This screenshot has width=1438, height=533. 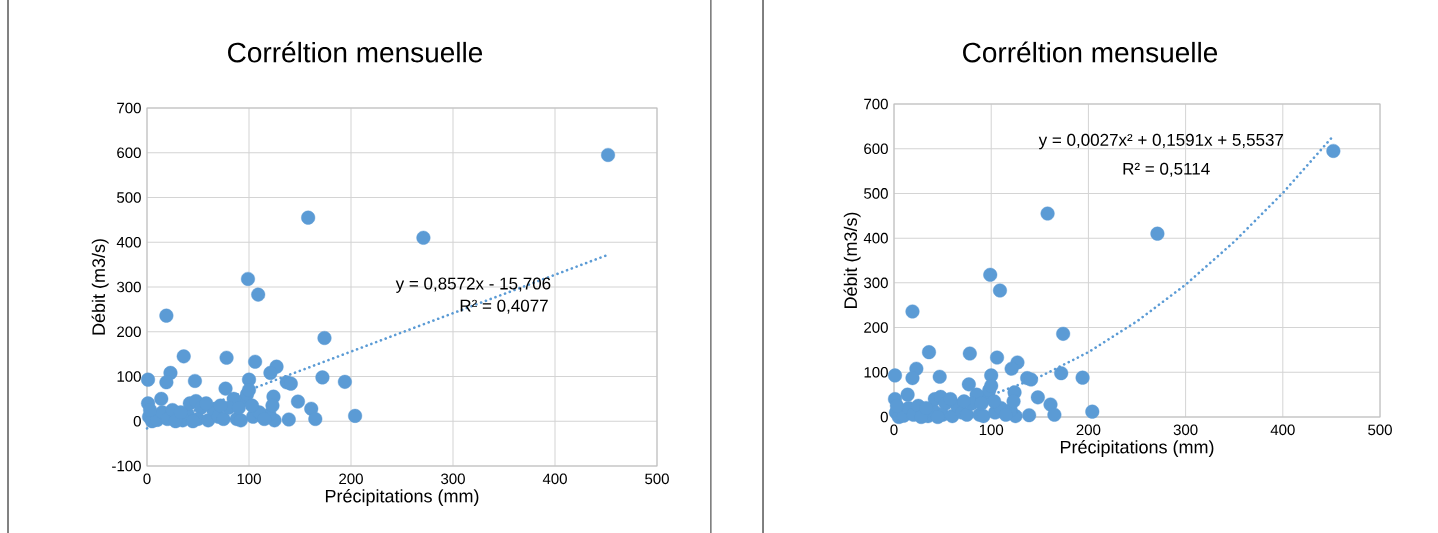 What do you see at coordinates (1161, 141) in the screenshot?
I see `annotation: y = 0,0027x² + 0,1591x + 5,5537` at bounding box center [1161, 141].